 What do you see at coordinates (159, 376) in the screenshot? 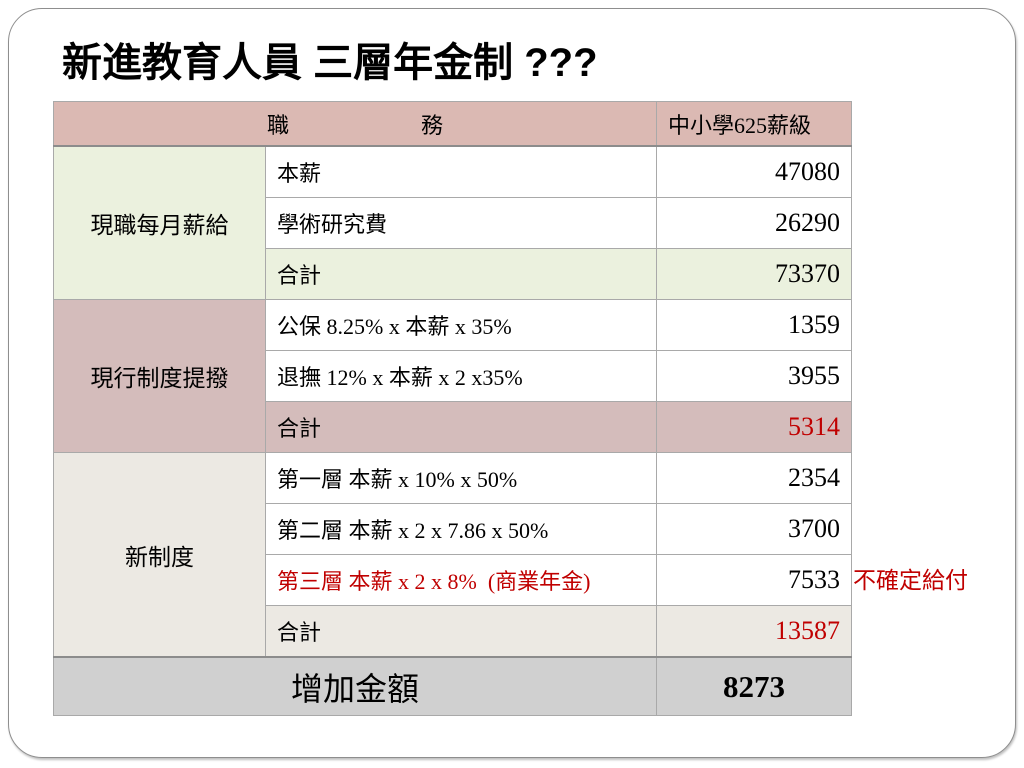
I see `group-cell-current-system: 現行制度提撥` at bounding box center [159, 376].